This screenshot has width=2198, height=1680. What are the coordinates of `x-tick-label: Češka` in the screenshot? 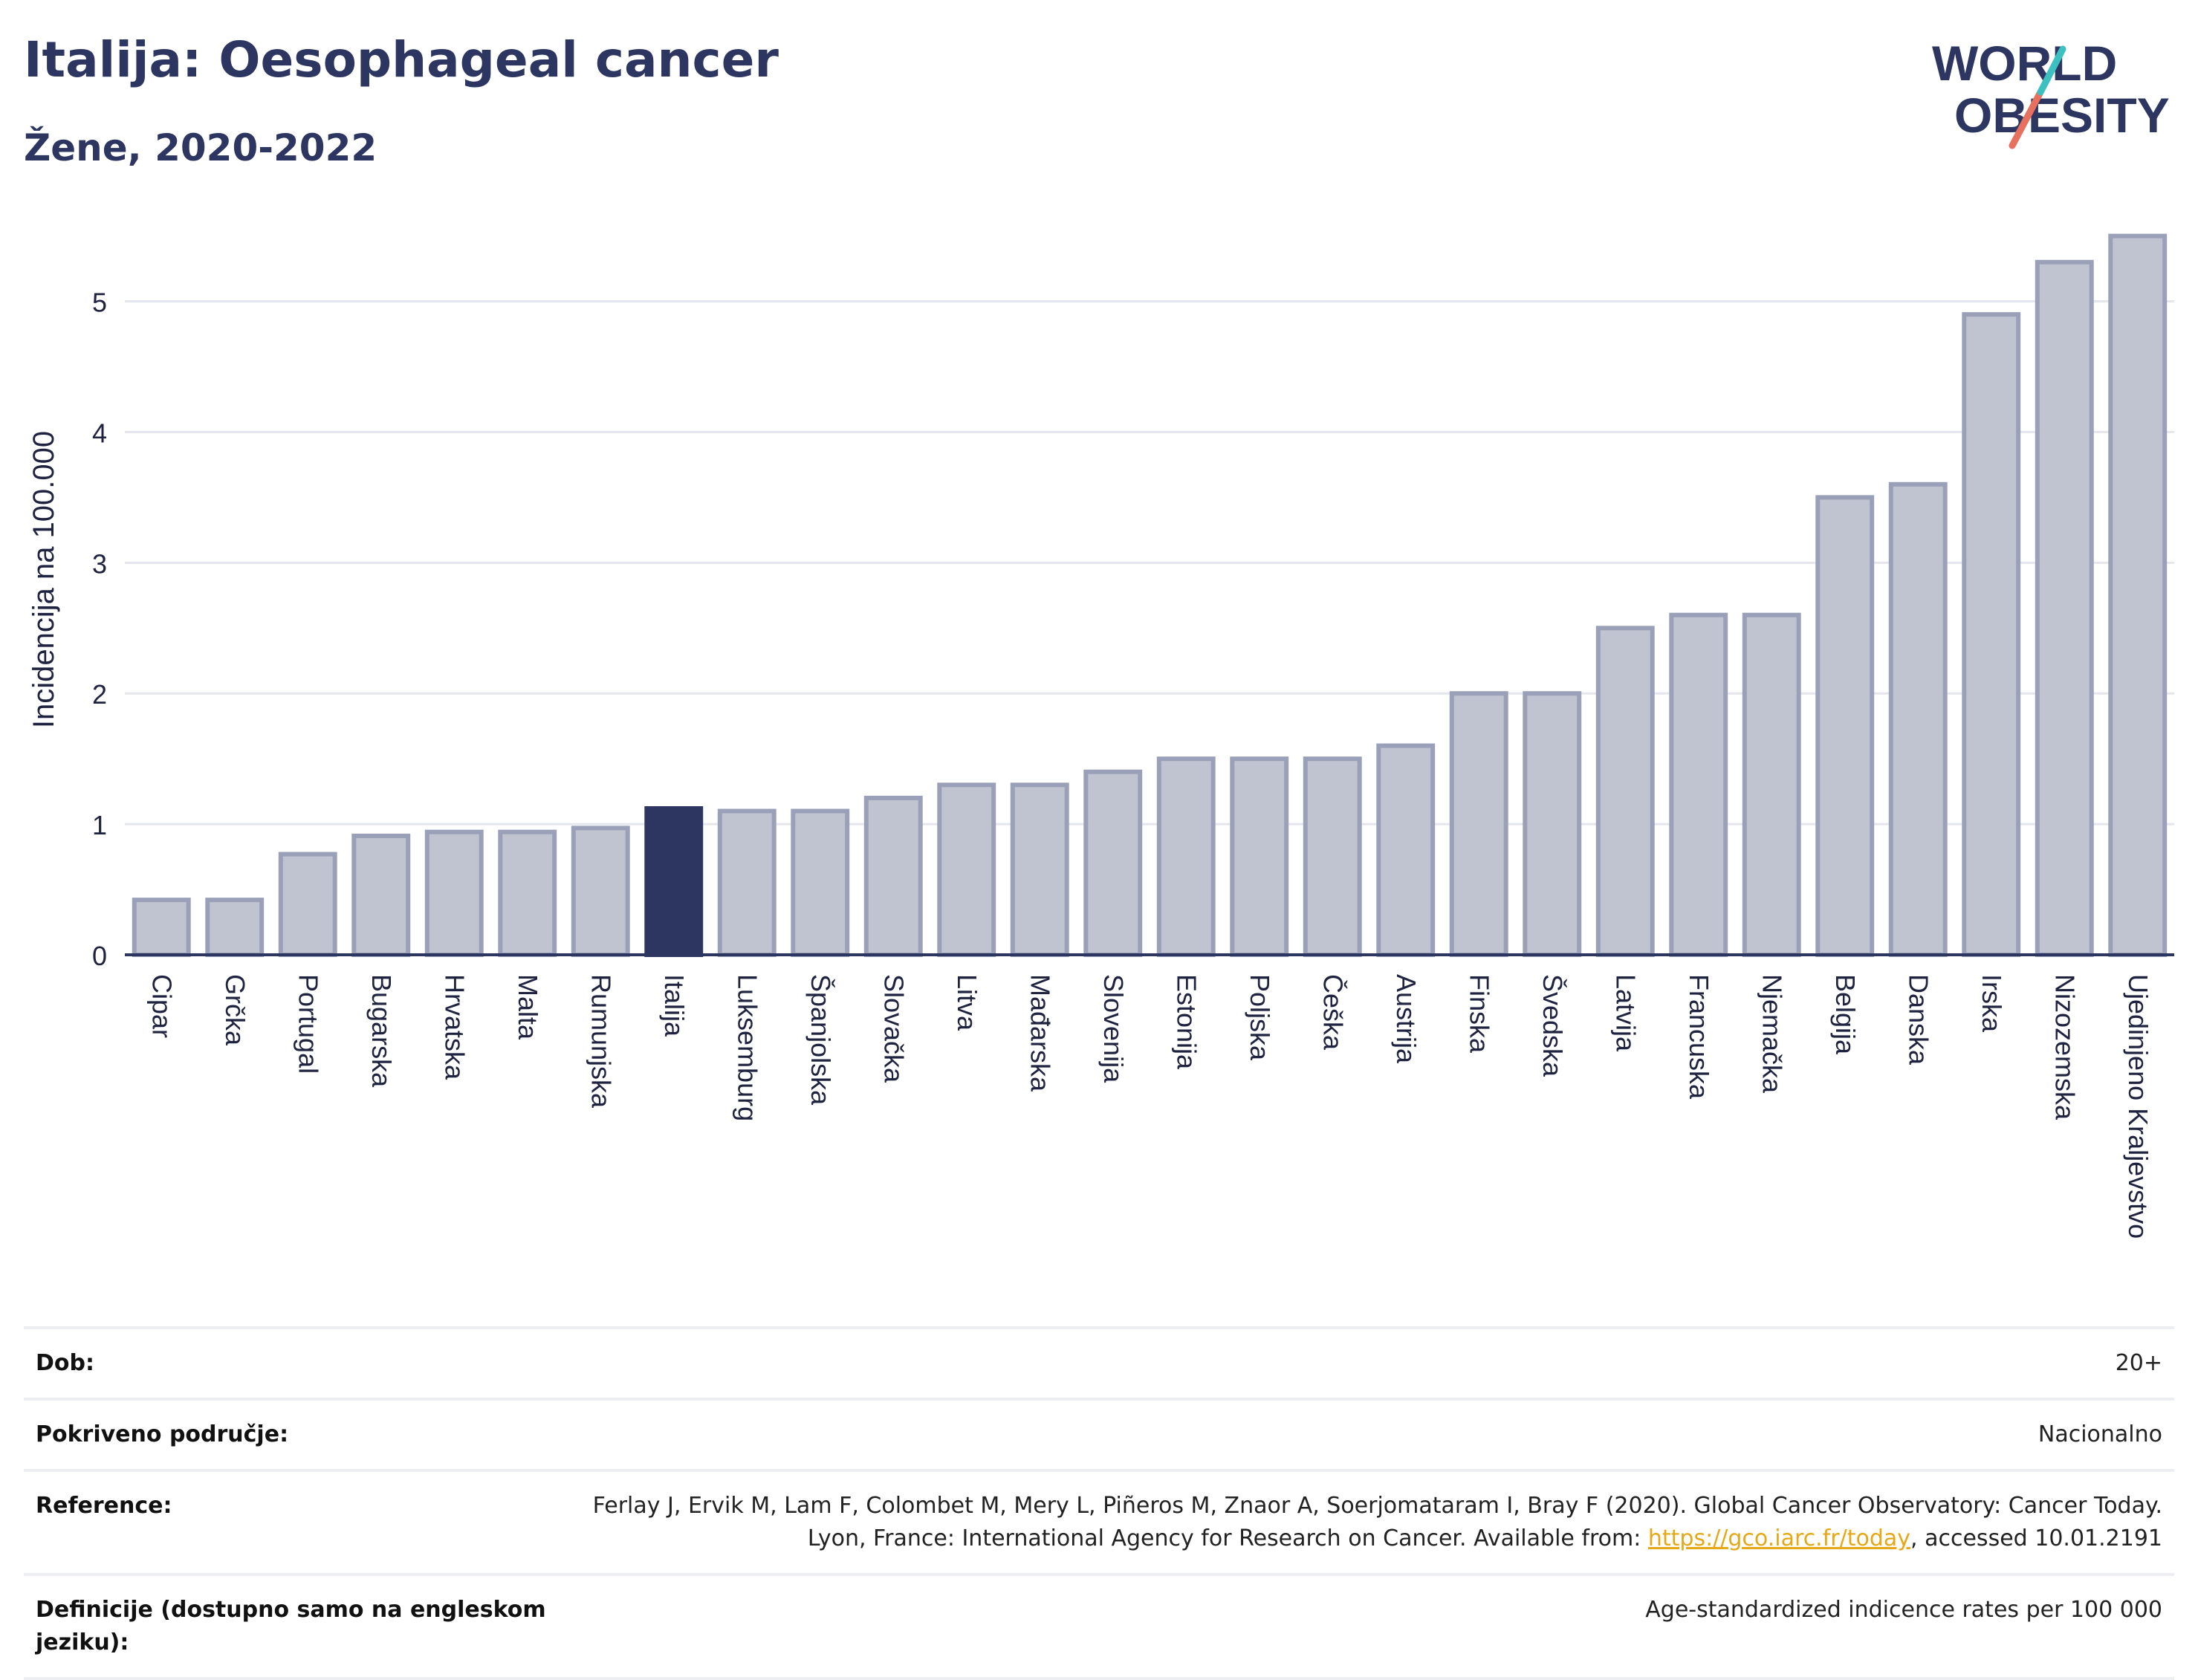 It's located at (1332, 1012).